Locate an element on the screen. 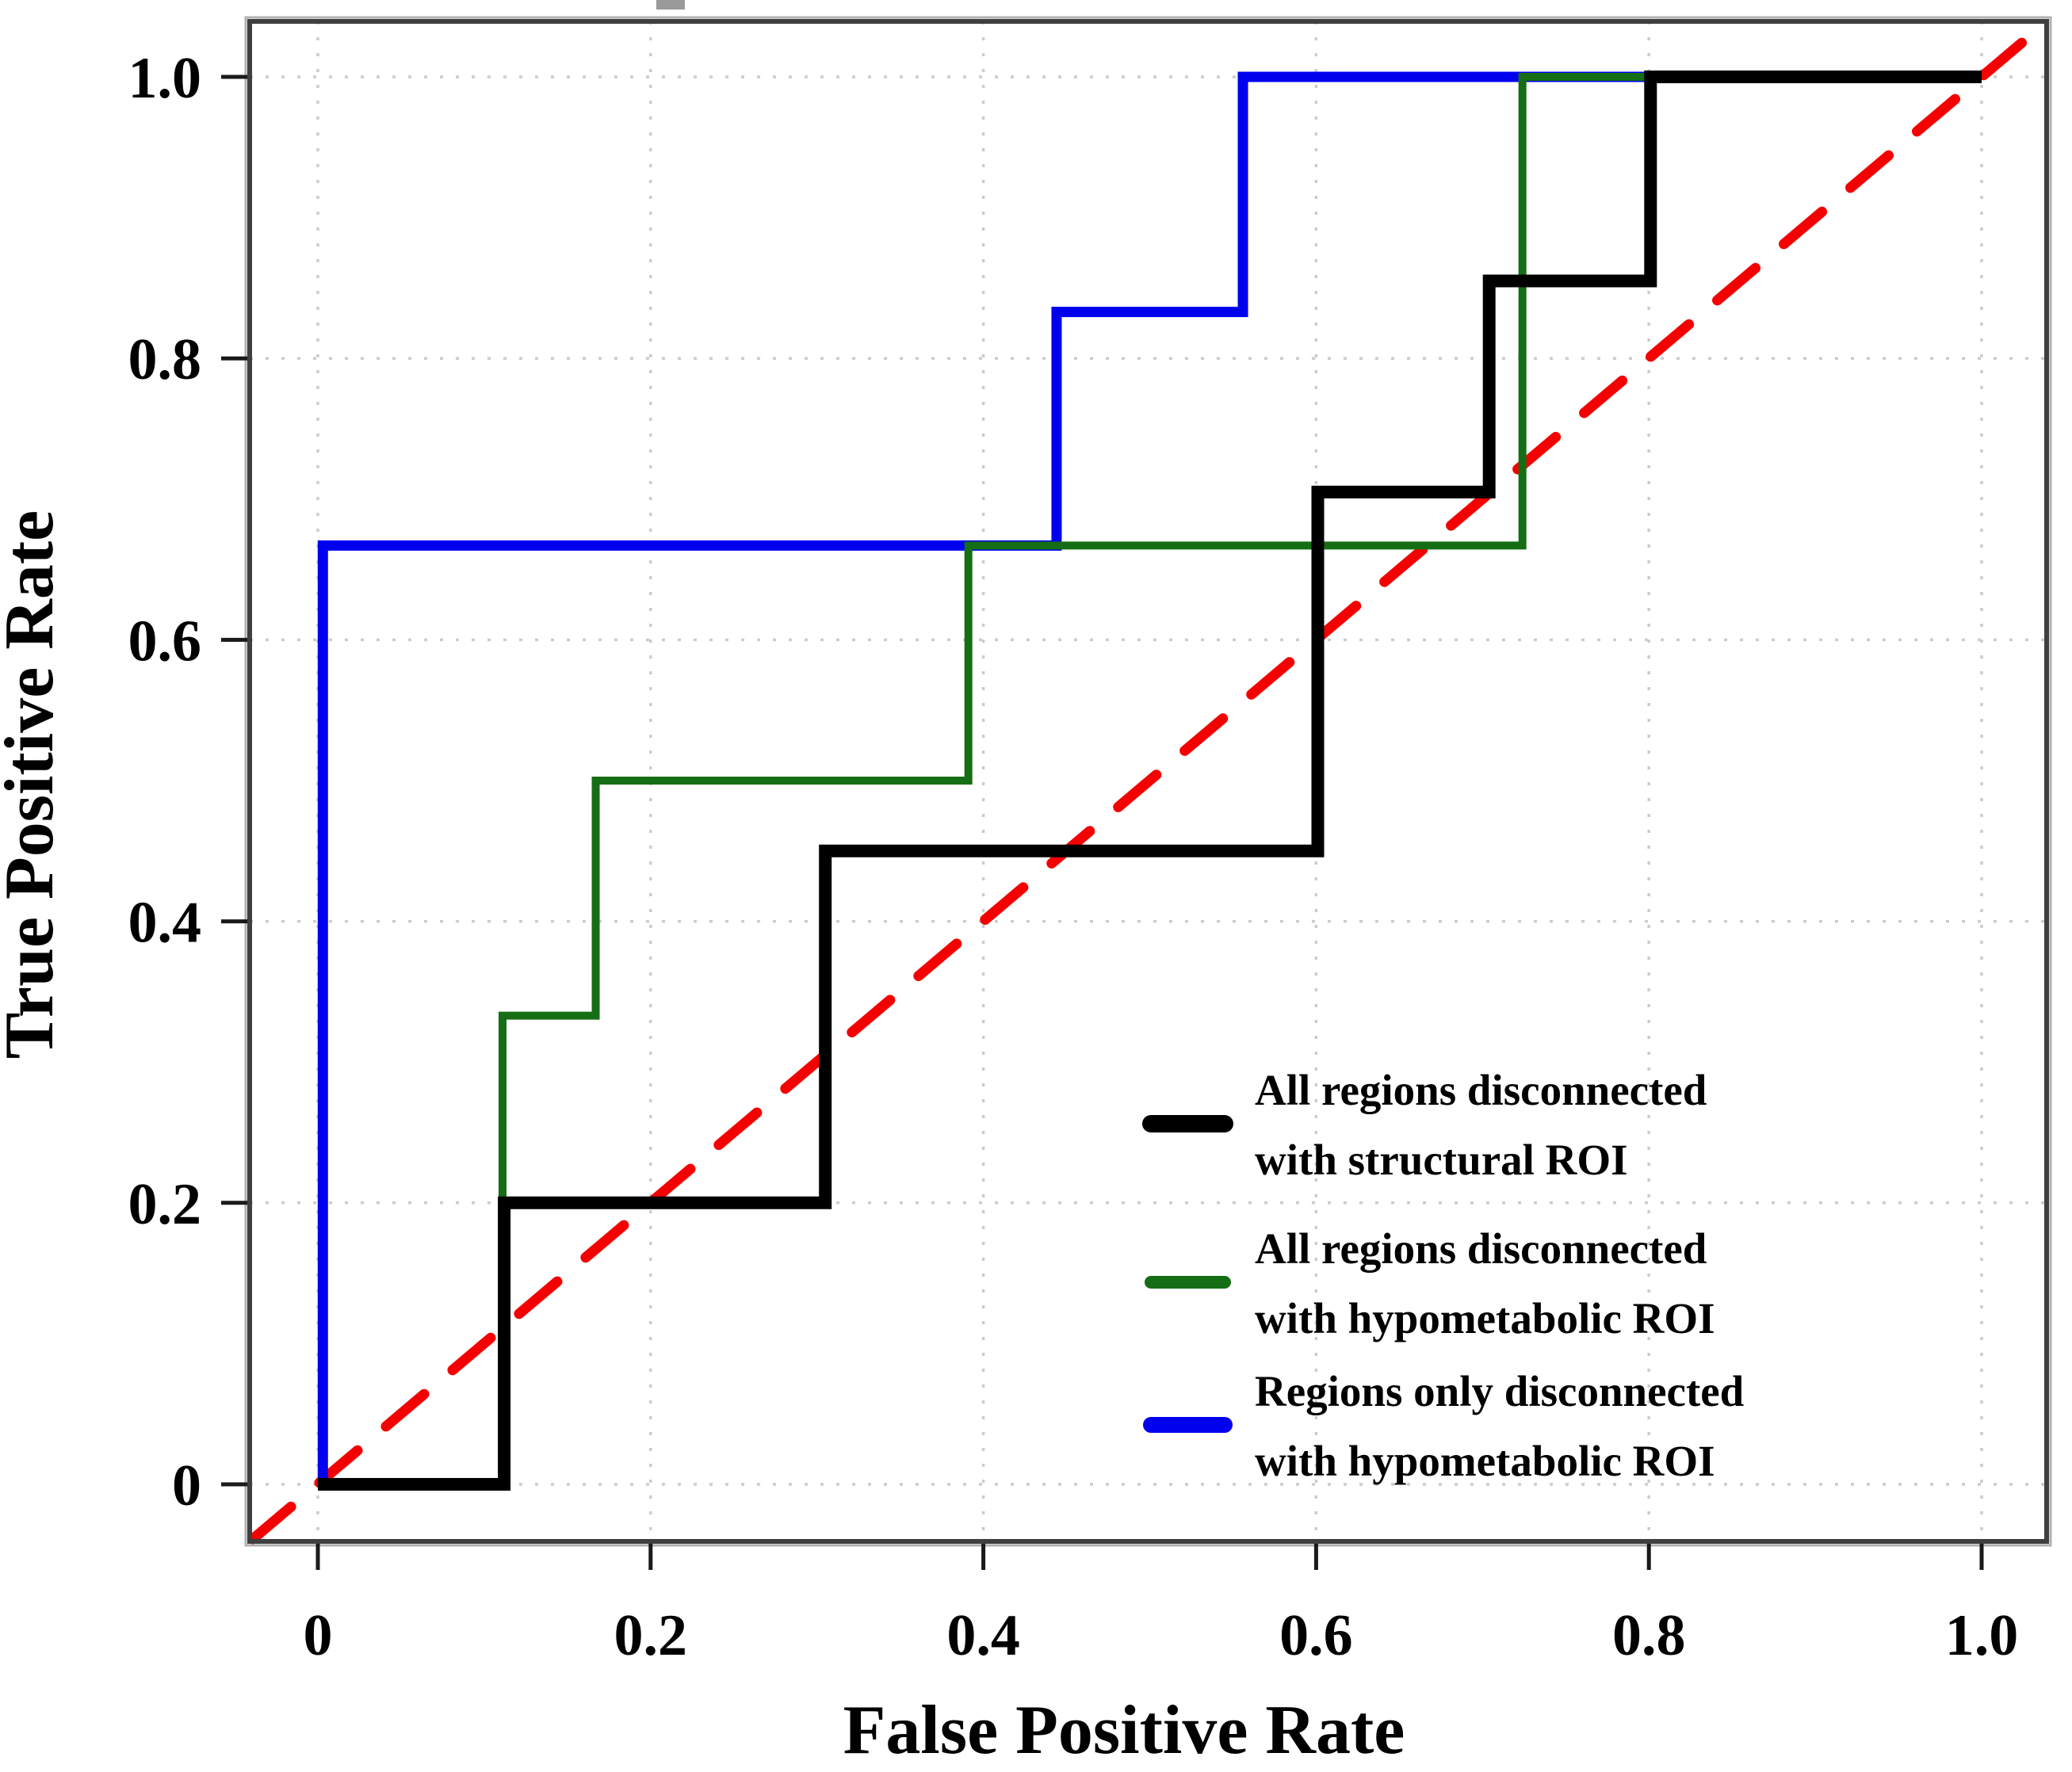  y-tick-label: 0.2 is located at coordinates (165, 1204).